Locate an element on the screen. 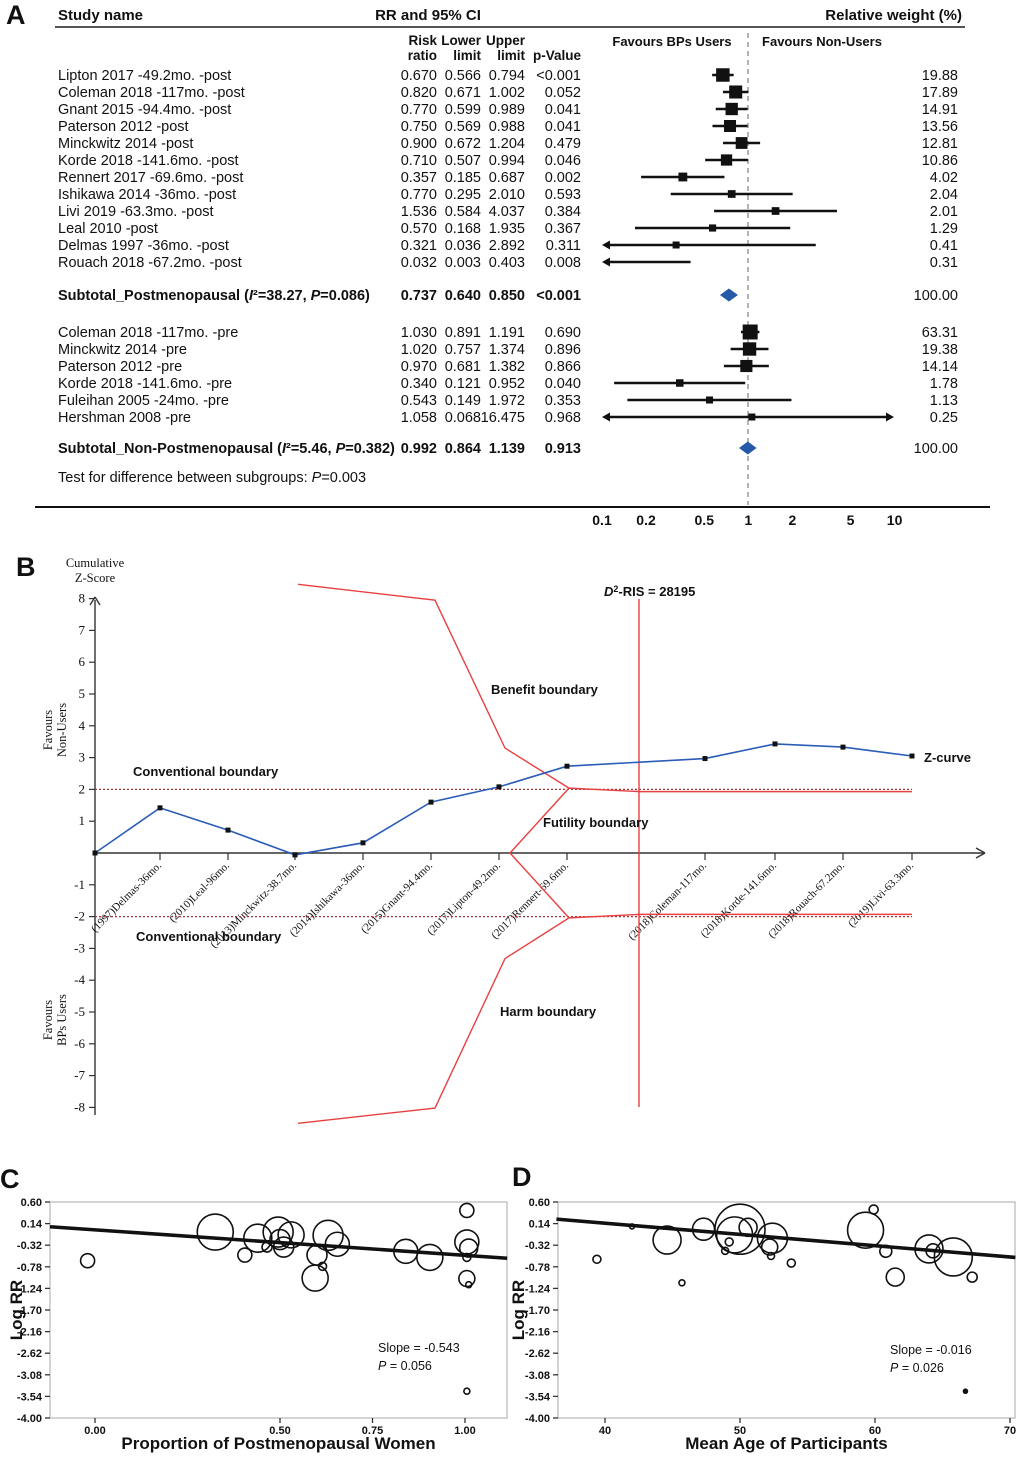 This screenshot has width=1020, height=1458. svg-text: 0.992 is located at coordinates (419, 449).